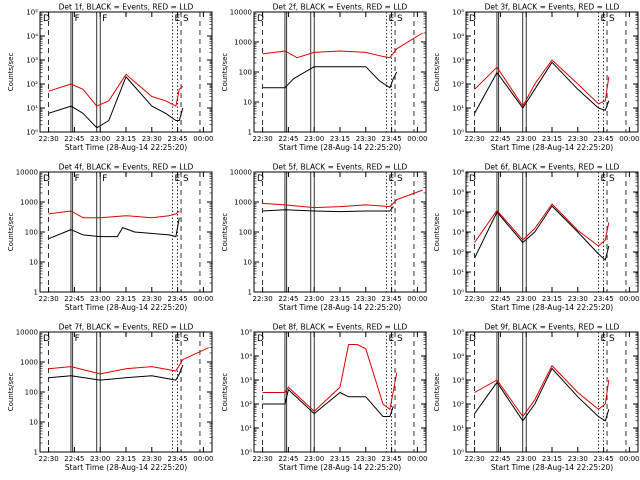 This screenshot has width=640, height=480. I want to click on chart-title: Det 4f, BLACK = Events, RED = LLD, so click(126, 167).